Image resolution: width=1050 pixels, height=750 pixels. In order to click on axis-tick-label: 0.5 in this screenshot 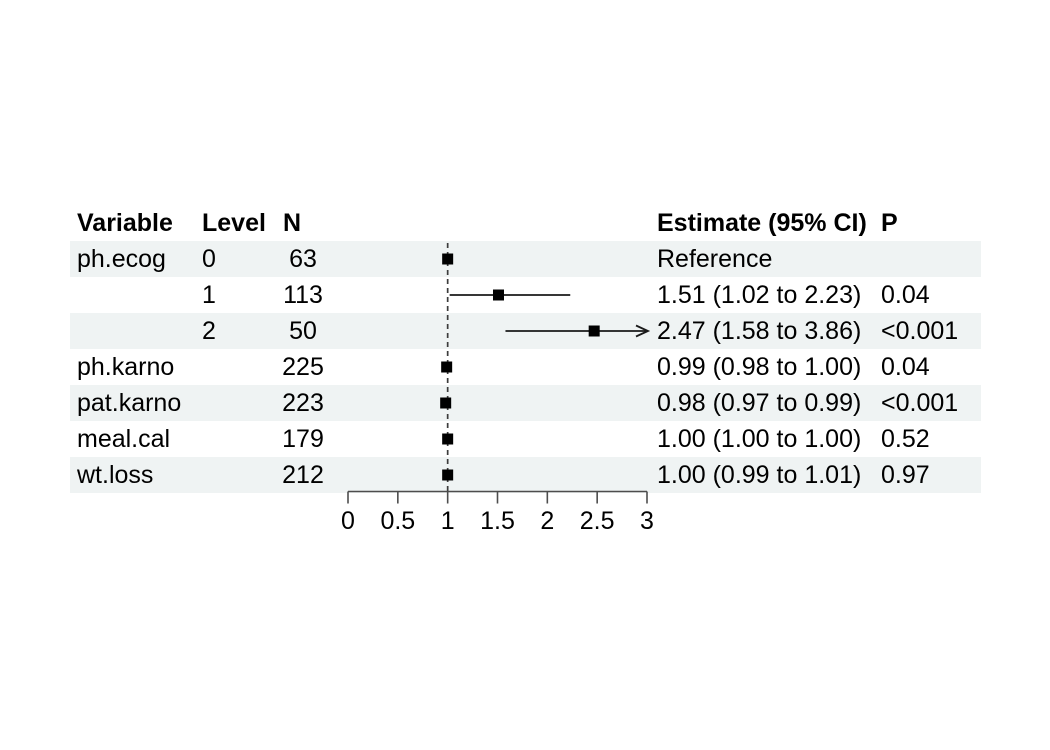, I will do `click(397, 521)`.